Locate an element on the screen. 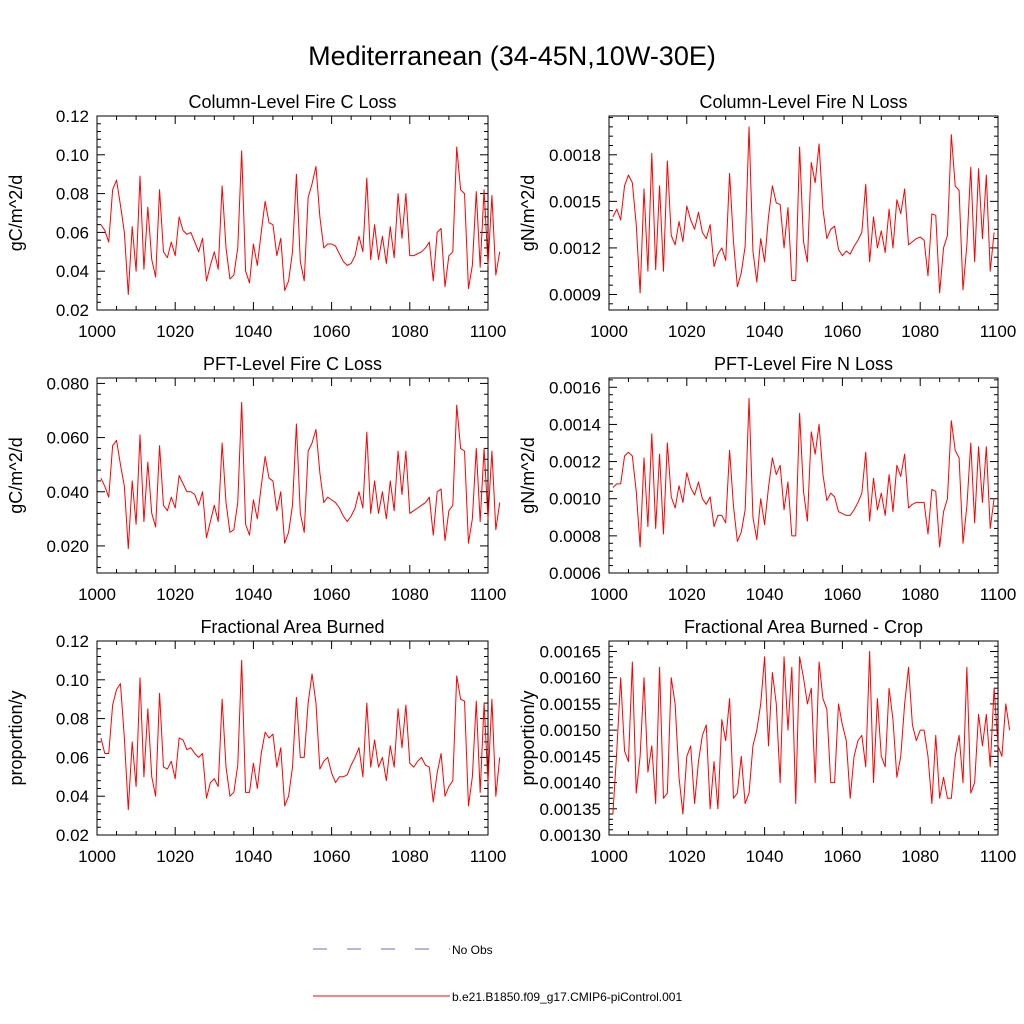 This screenshot has width=1024, height=1024. panel-6-ytick-label: 0.00160 is located at coordinates (570, 678).